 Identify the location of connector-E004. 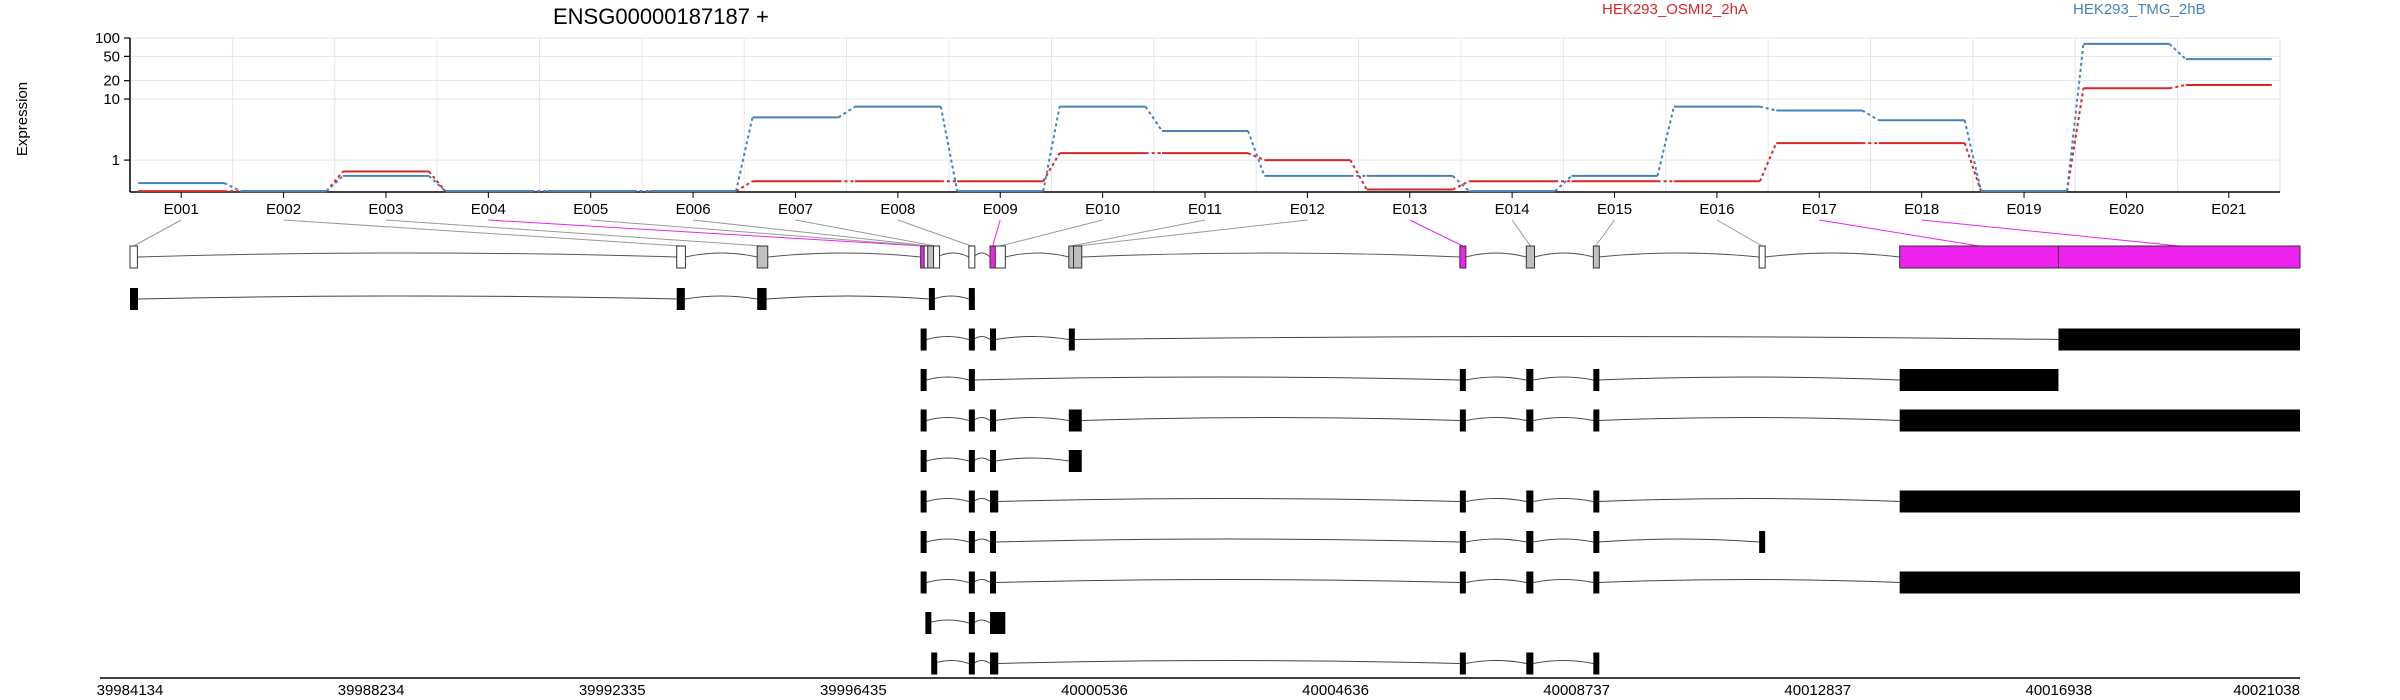
(705, 233).